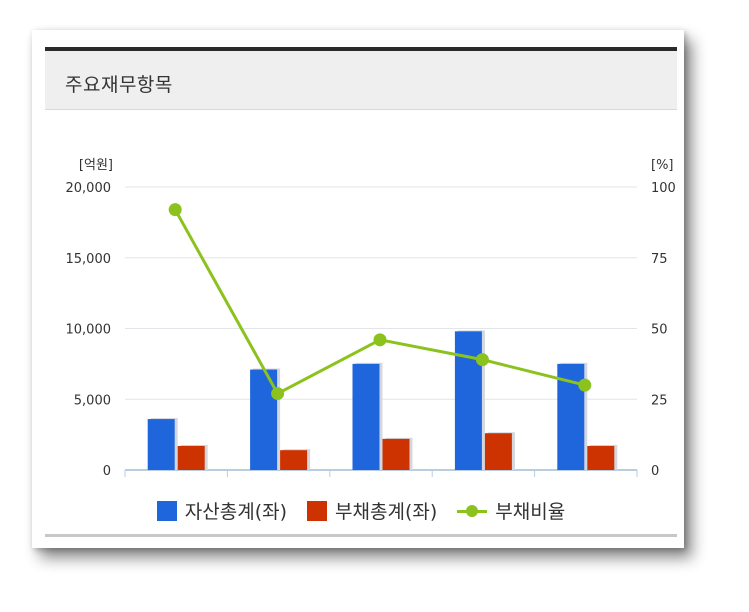 The image size is (749, 612). What do you see at coordinates (89, 259) in the screenshot?
I see `y-left-tick-label: 15,000` at bounding box center [89, 259].